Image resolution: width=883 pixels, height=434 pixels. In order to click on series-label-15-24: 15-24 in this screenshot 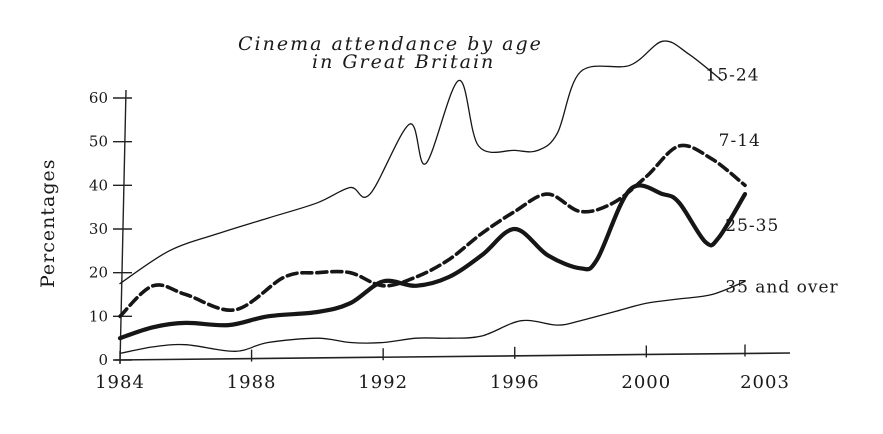, I will do `click(733, 76)`.